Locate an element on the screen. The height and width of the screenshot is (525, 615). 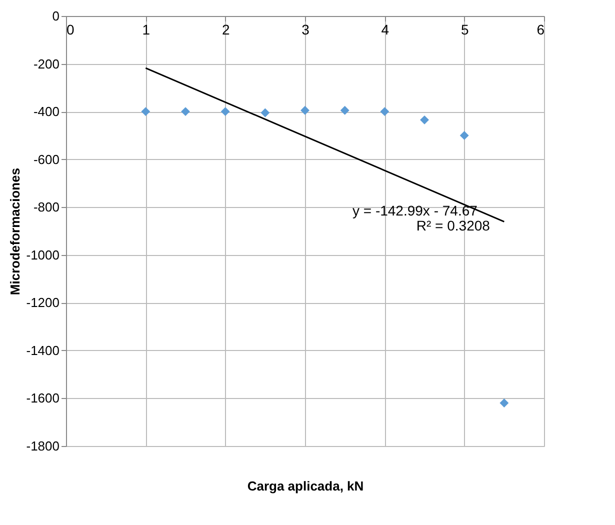
y-axis-title: Microdeformaciones is located at coordinates (14, 232).